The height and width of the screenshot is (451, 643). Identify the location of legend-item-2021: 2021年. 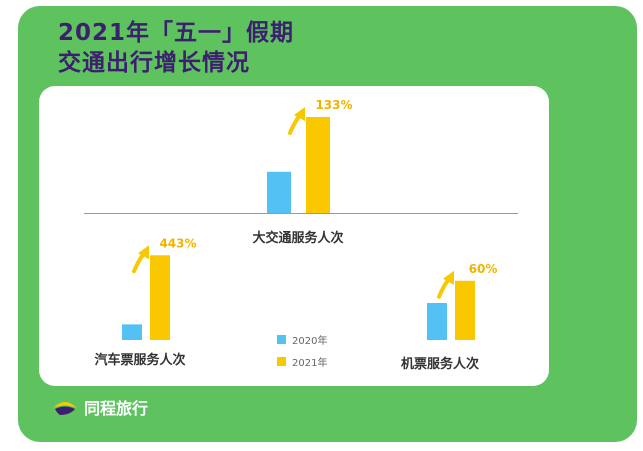
(302, 361).